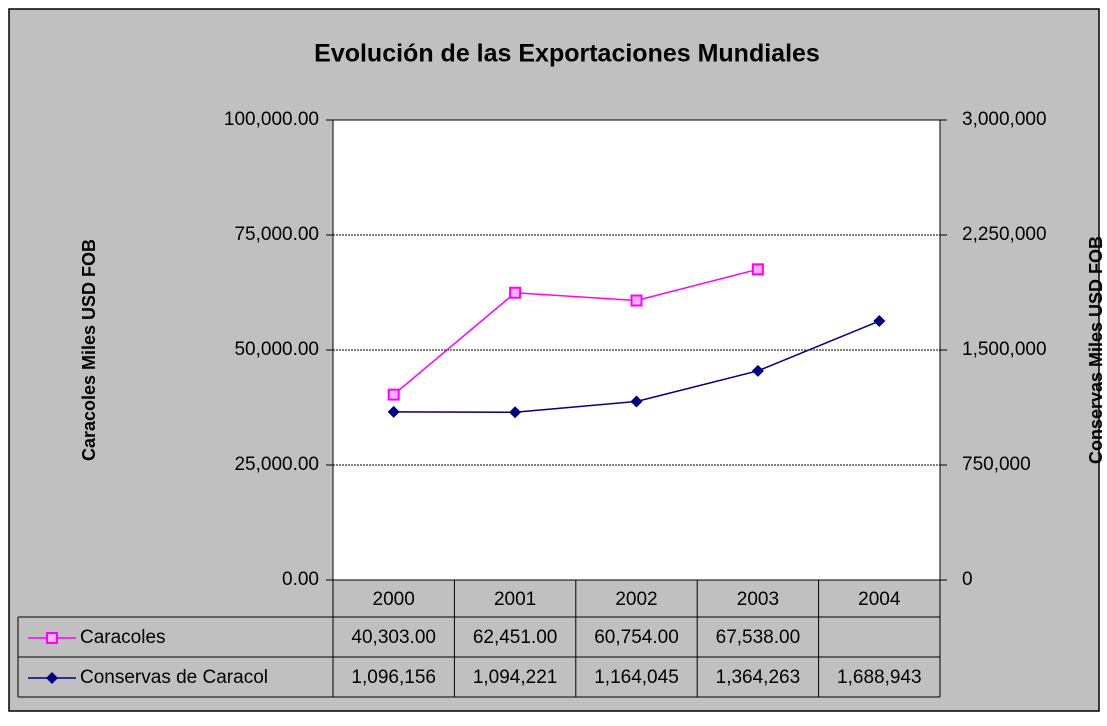 This screenshot has width=1107, height=726. I want to click on table-value: 1,364,263, so click(758, 677).